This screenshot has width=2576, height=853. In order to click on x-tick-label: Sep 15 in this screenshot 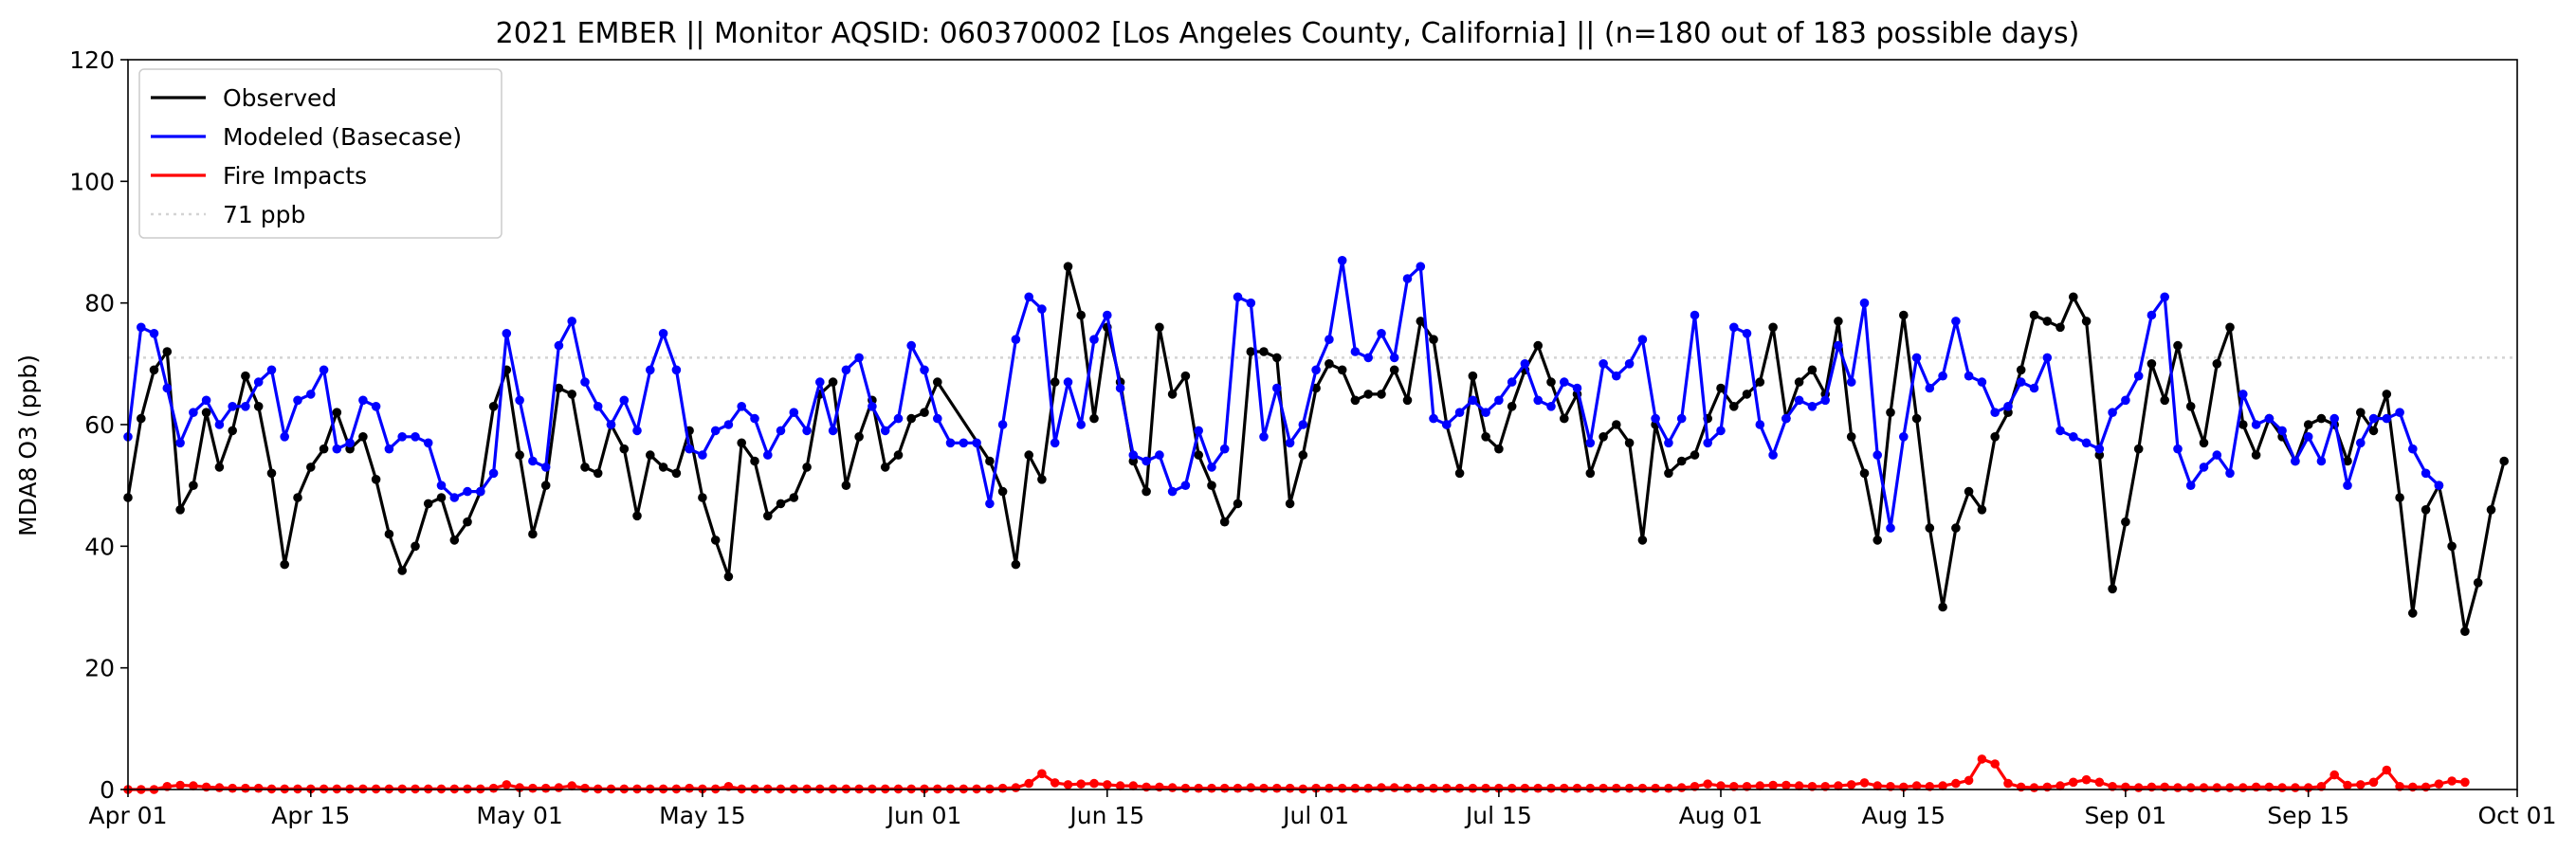, I will do `click(2308, 815)`.